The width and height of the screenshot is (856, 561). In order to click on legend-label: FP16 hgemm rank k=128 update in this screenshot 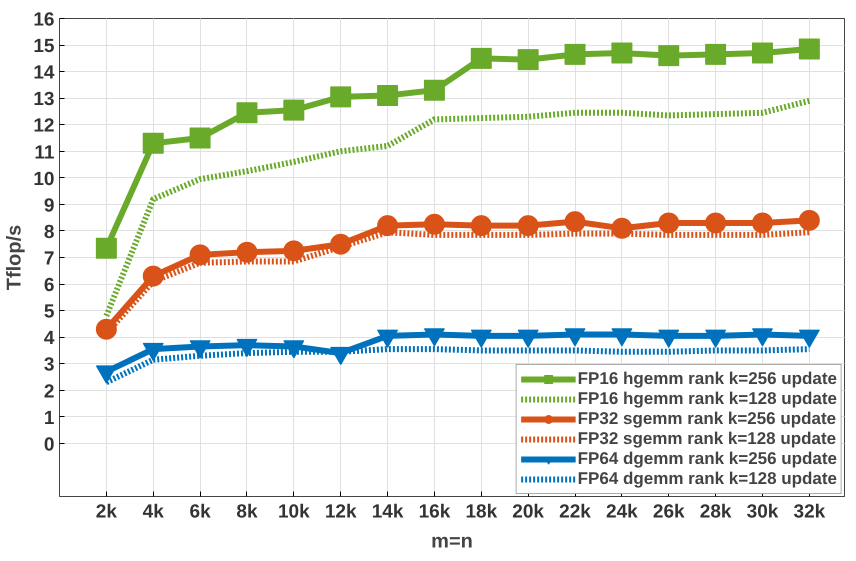, I will do `click(707, 399)`.